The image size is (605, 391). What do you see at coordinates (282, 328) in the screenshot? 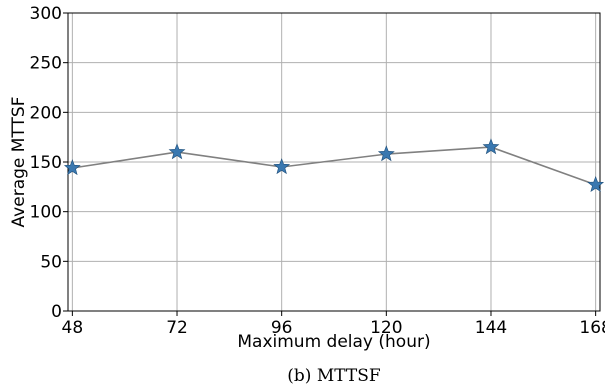
I see `x-tick-label: 96` at bounding box center [282, 328].